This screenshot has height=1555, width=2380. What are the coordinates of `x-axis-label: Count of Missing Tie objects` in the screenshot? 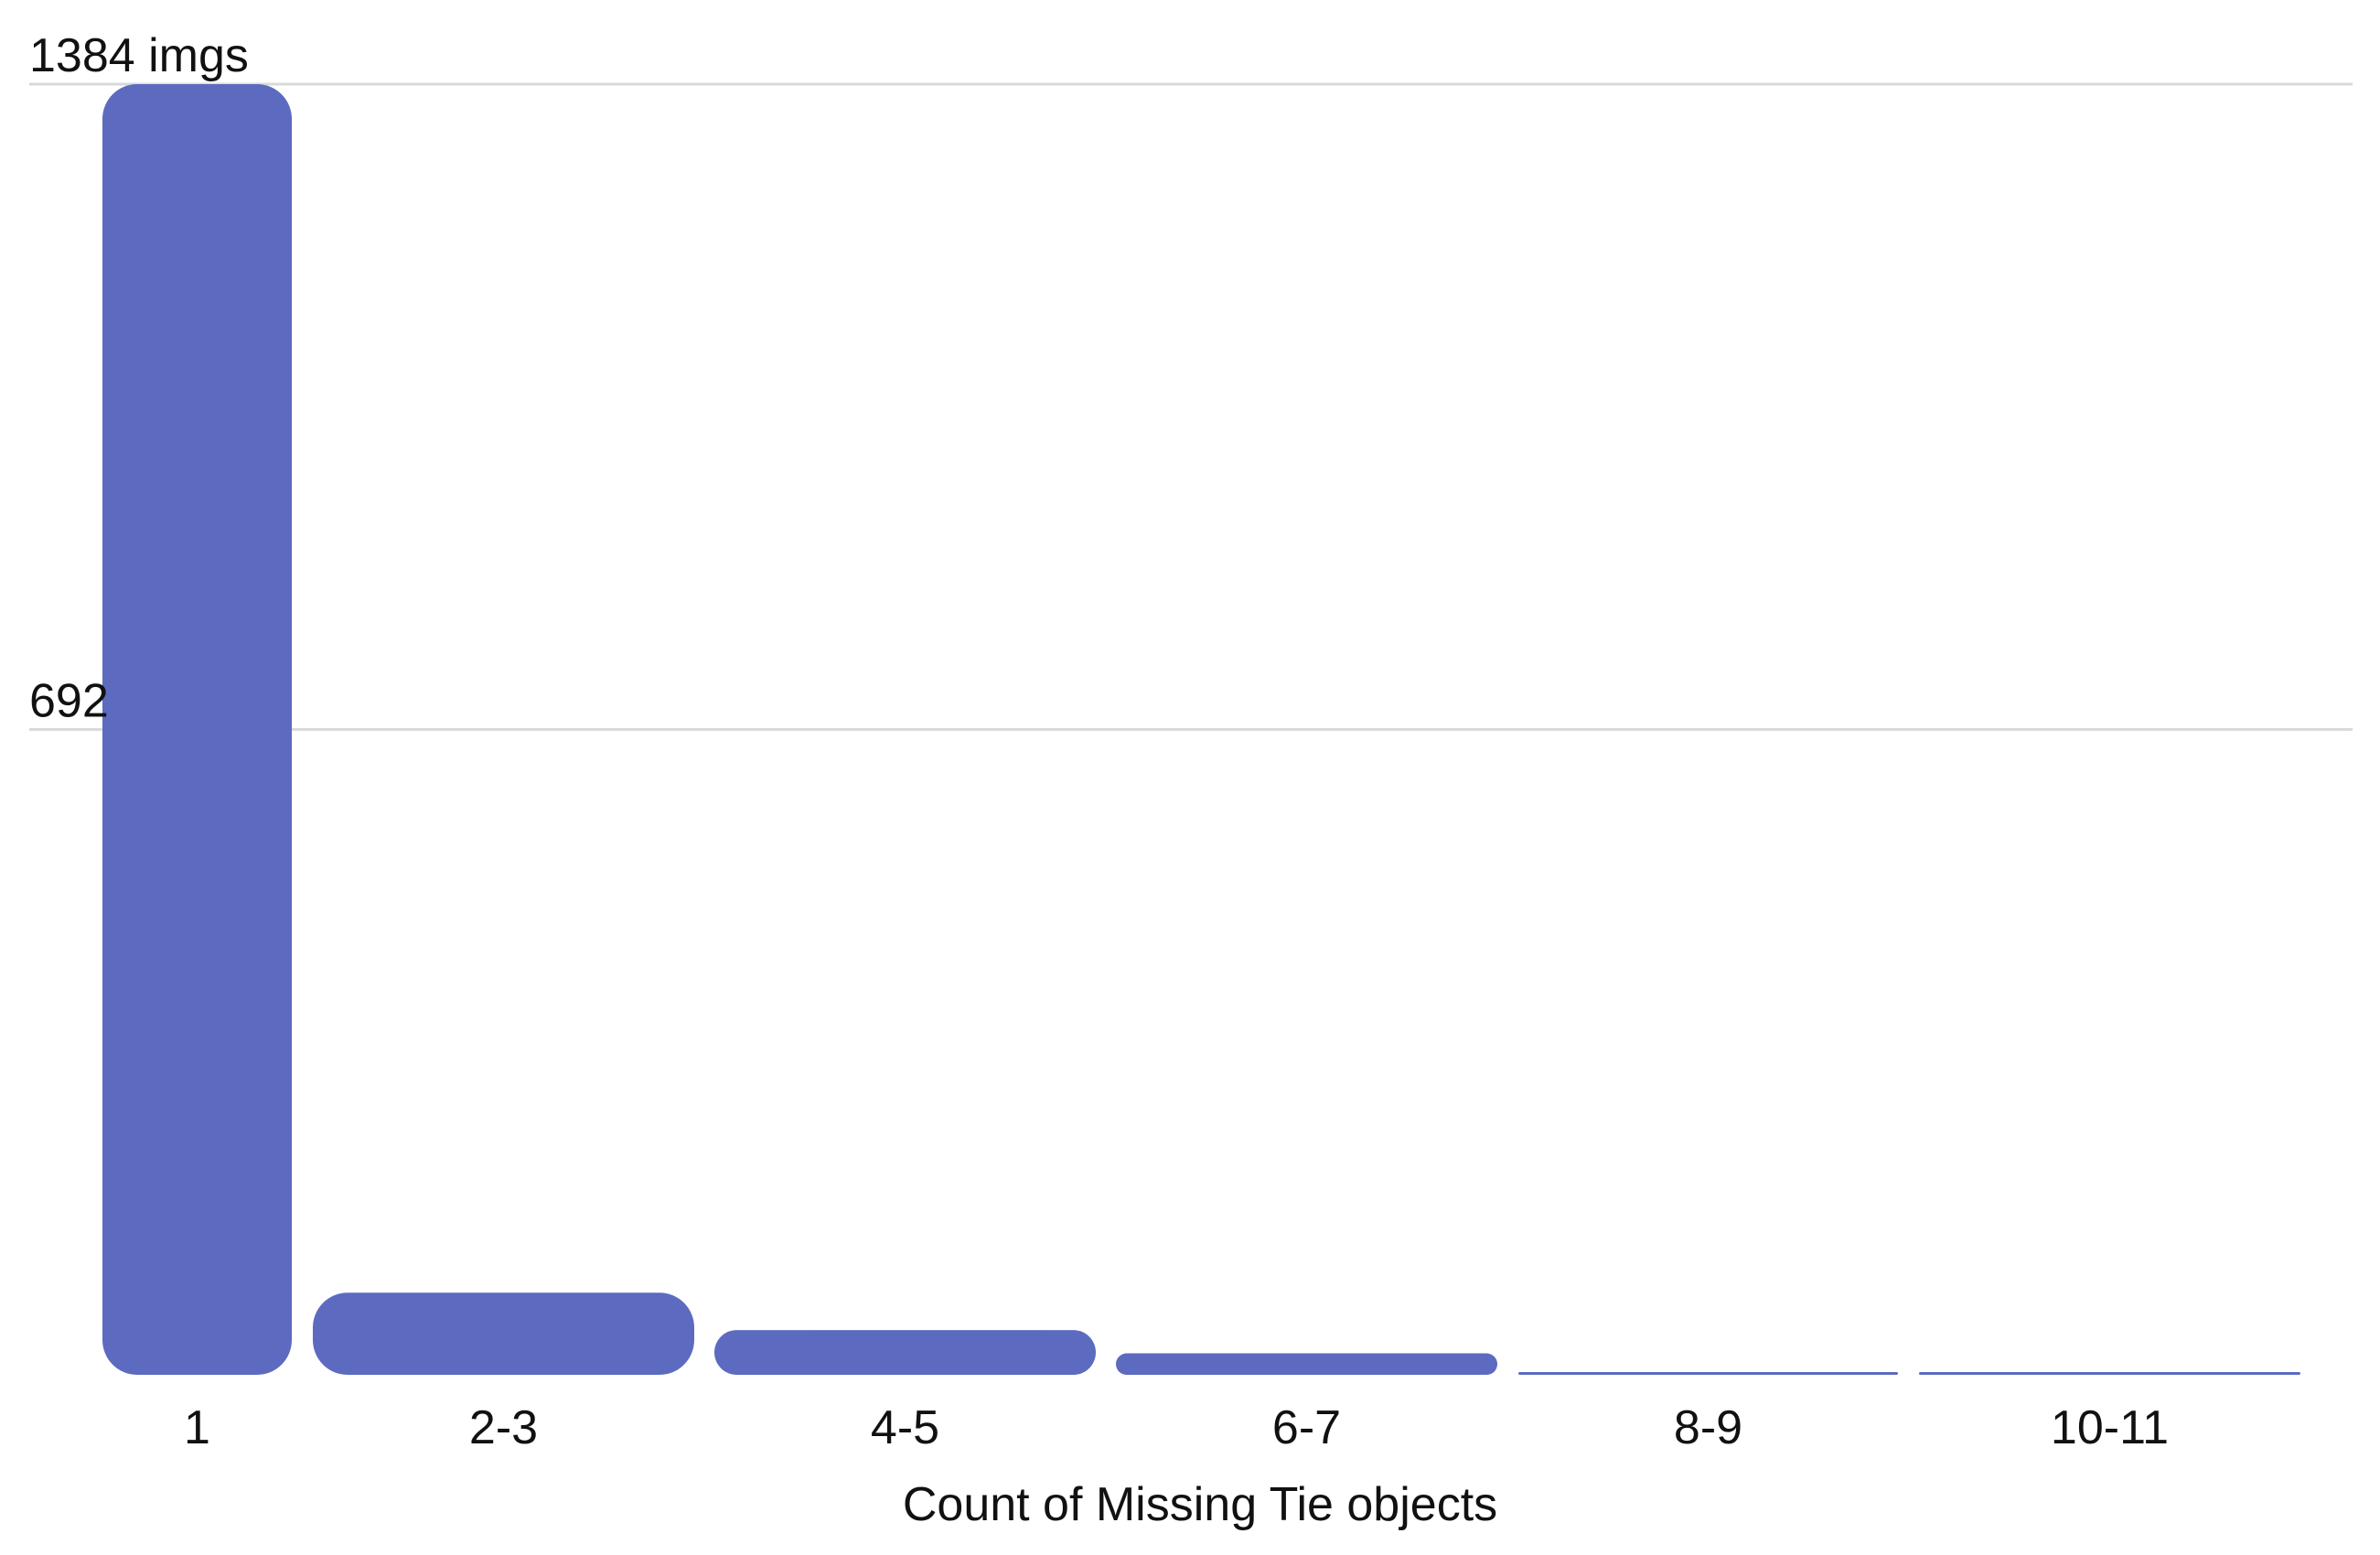 It's located at (1200, 1504).